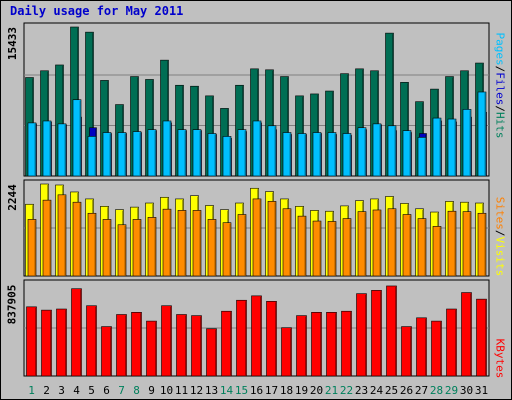 This screenshot has width=512, height=400. I want to click on x-tick-label: 27, so click(421, 390).